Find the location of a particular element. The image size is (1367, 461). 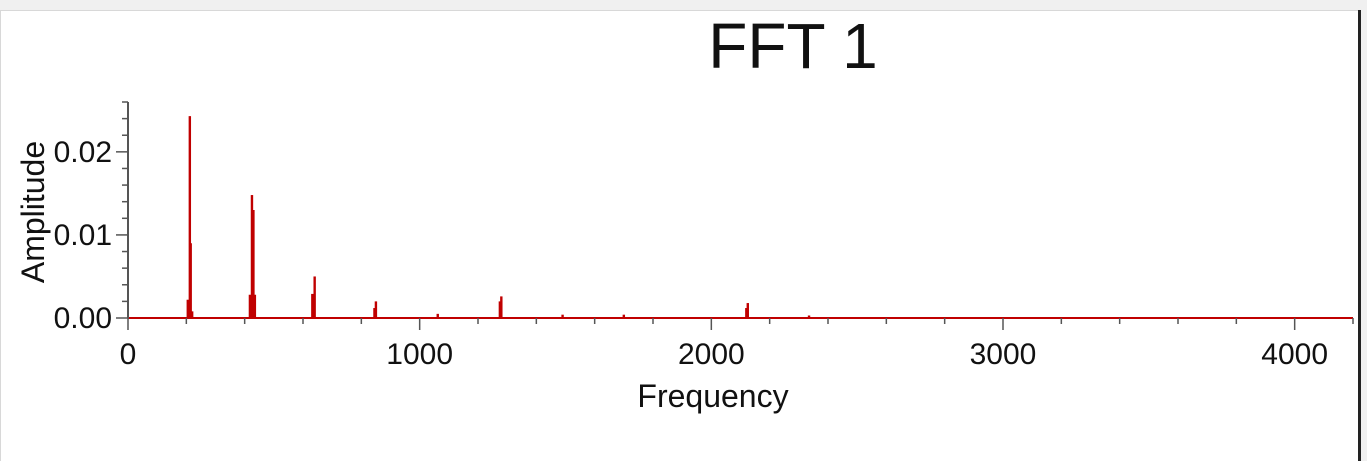

y-axis-title: Amplitude is located at coordinates (33, 212).